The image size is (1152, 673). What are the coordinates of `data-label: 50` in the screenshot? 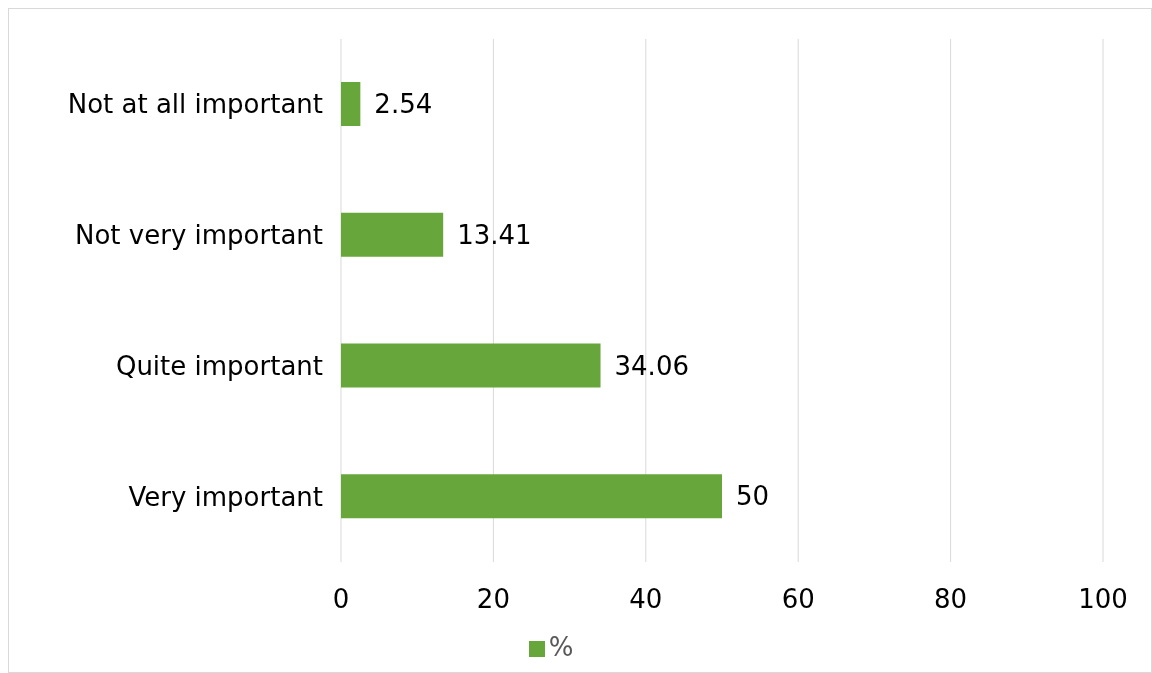 It's located at (753, 496).